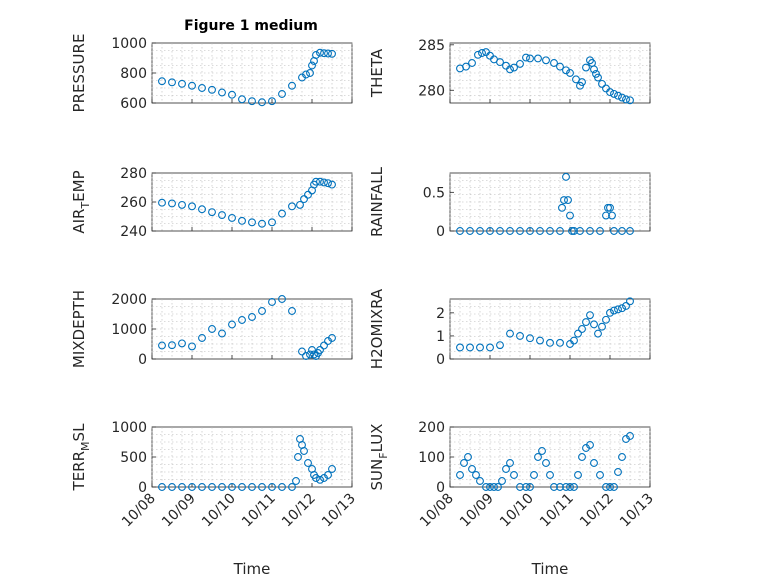  What do you see at coordinates (637, 511) in the screenshot?
I see `x-tick-label: 10/13` at bounding box center [637, 511].